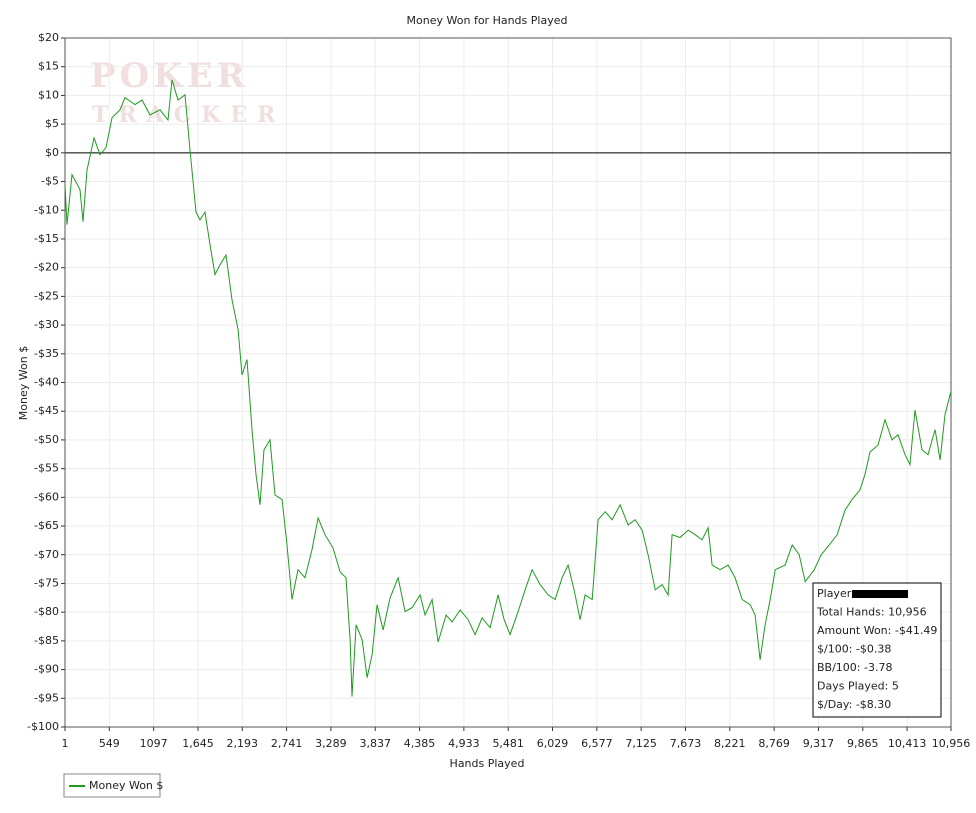 The width and height of the screenshot is (976, 813). Describe the element at coordinates (46, 439) in the screenshot. I see `y-tick-label: -$50` at that location.